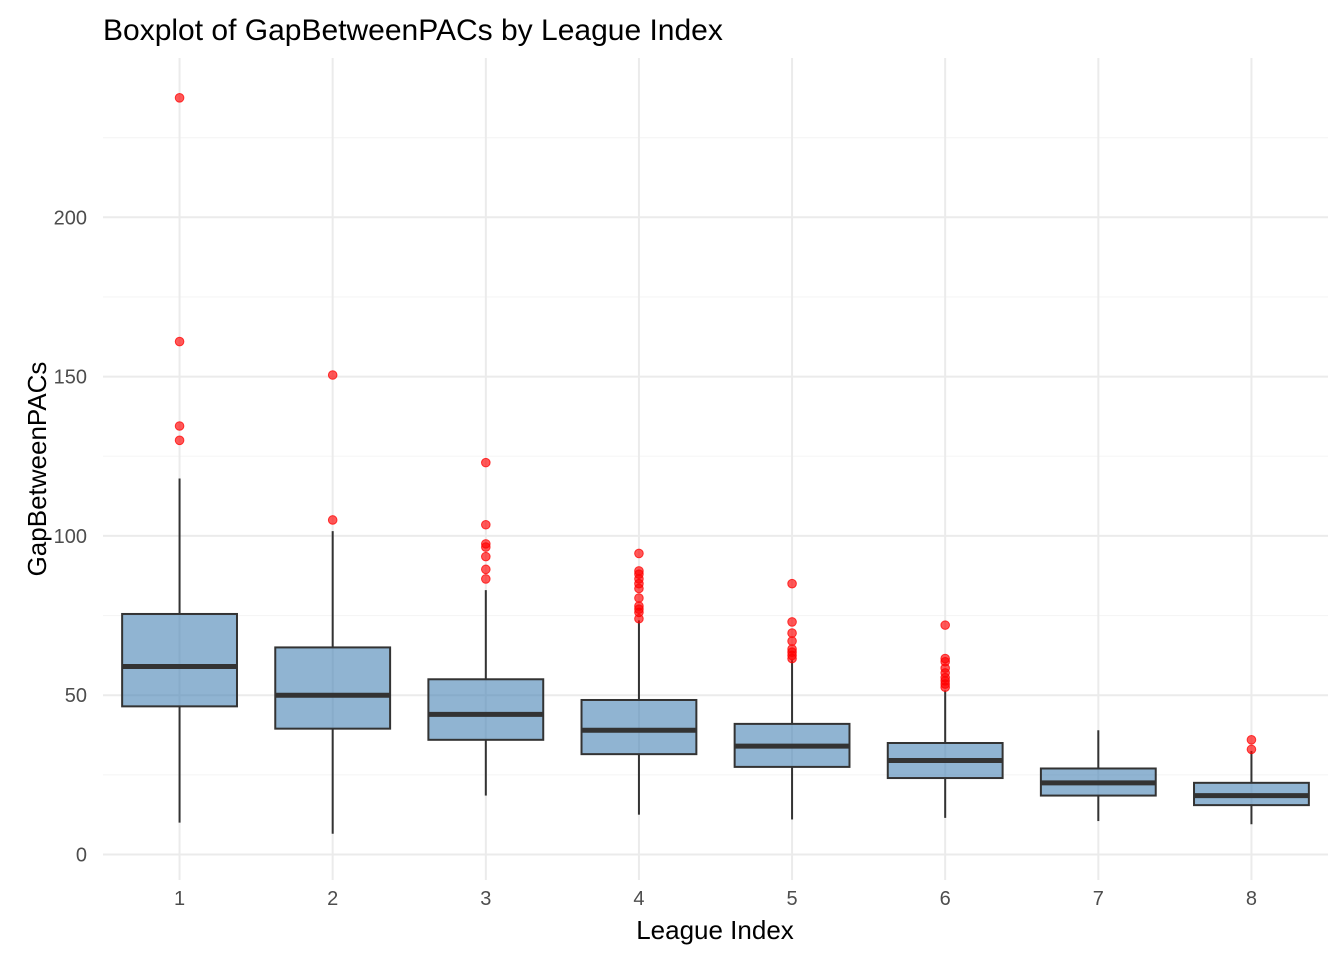  I want to click on y-tick-label: 100, so click(70, 537).